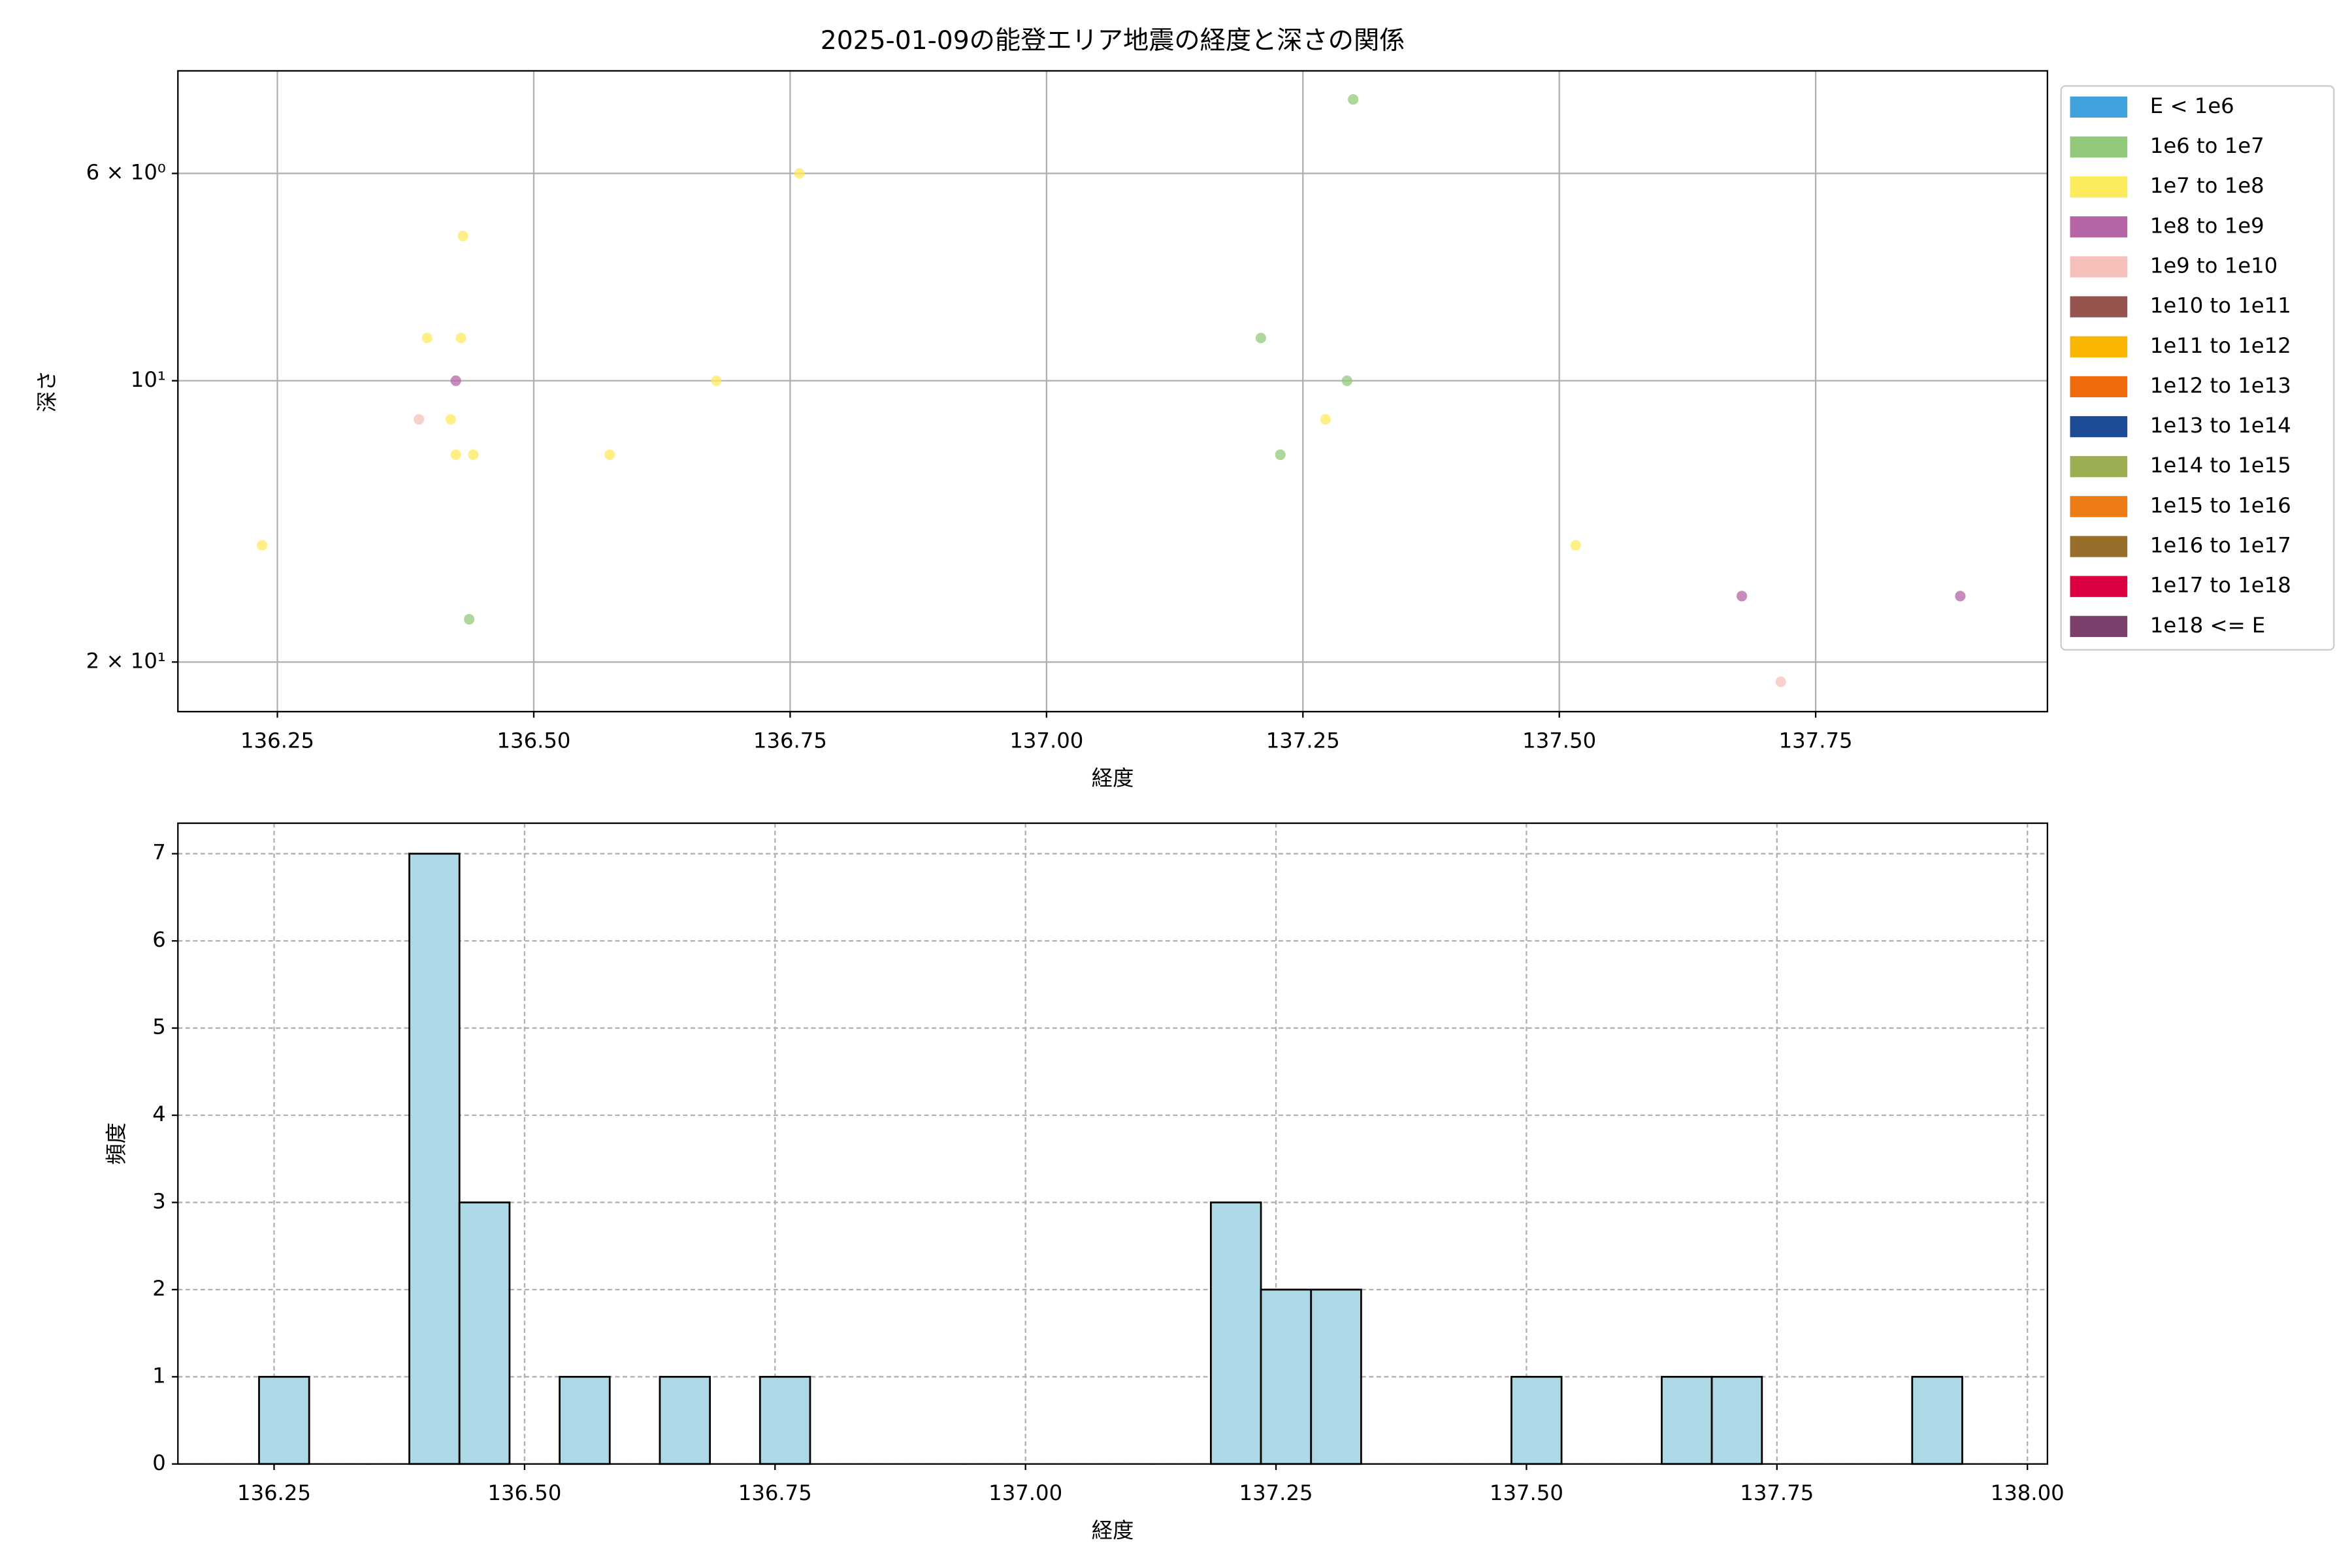 This screenshot has width=2352, height=1568. What do you see at coordinates (2207, 185) in the screenshot?
I see `legend-label: 1e7 to 1e8` at bounding box center [2207, 185].